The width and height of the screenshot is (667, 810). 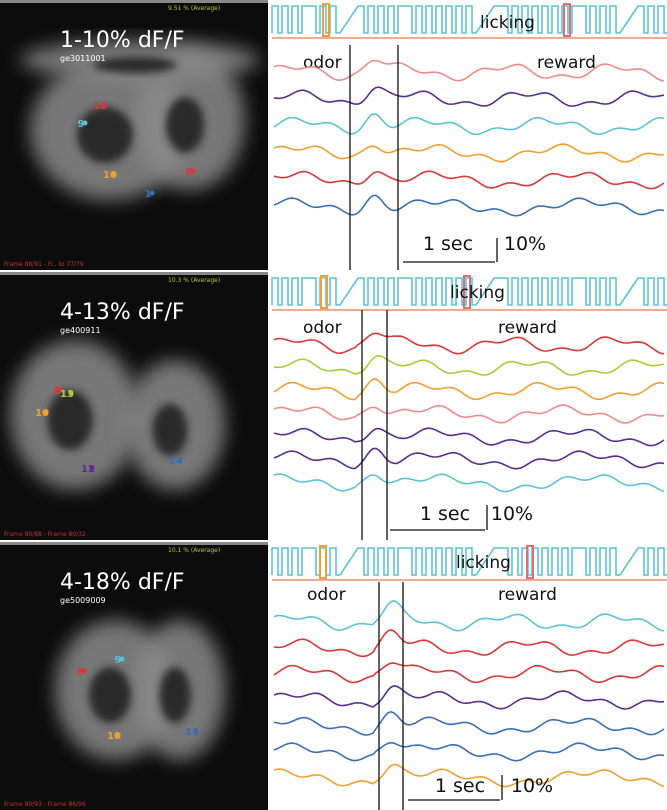 I want to click on frame-label: Frame 80/93 - Frame 86/96, so click(x=45, y=804).